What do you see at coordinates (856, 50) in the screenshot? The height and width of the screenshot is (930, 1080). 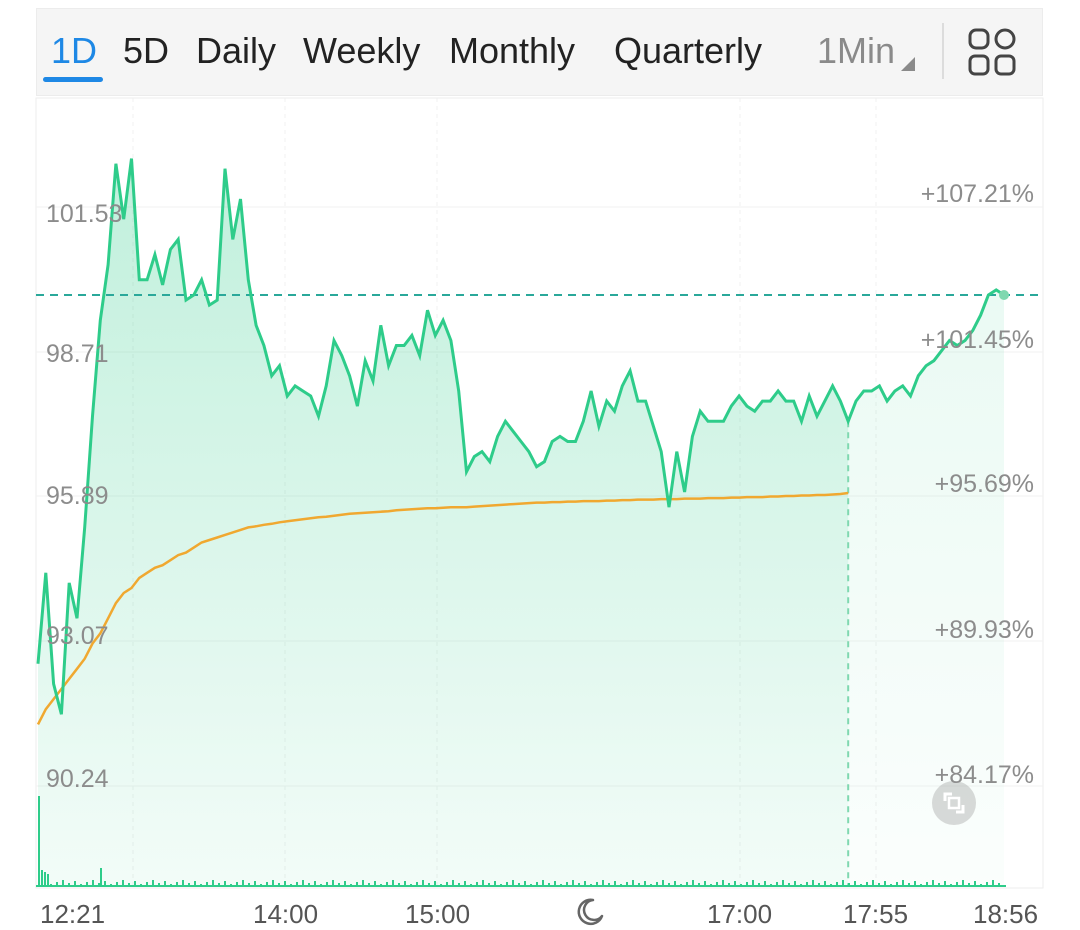 I see `interval-selector: 1Min` at bounding box center [856, 50].